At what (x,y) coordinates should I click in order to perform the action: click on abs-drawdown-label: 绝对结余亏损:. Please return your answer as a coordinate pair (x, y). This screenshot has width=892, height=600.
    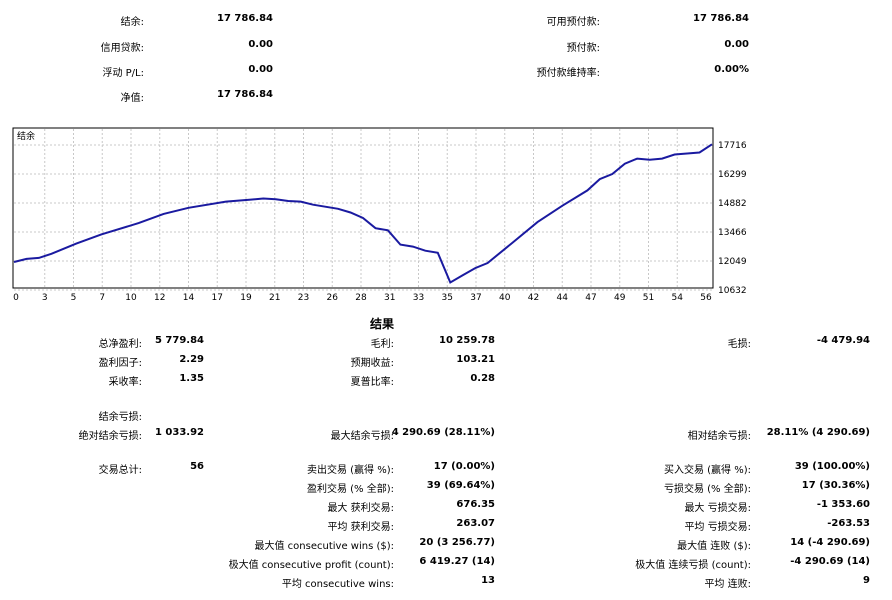
    Looking at the image, I should click on (110, 436).